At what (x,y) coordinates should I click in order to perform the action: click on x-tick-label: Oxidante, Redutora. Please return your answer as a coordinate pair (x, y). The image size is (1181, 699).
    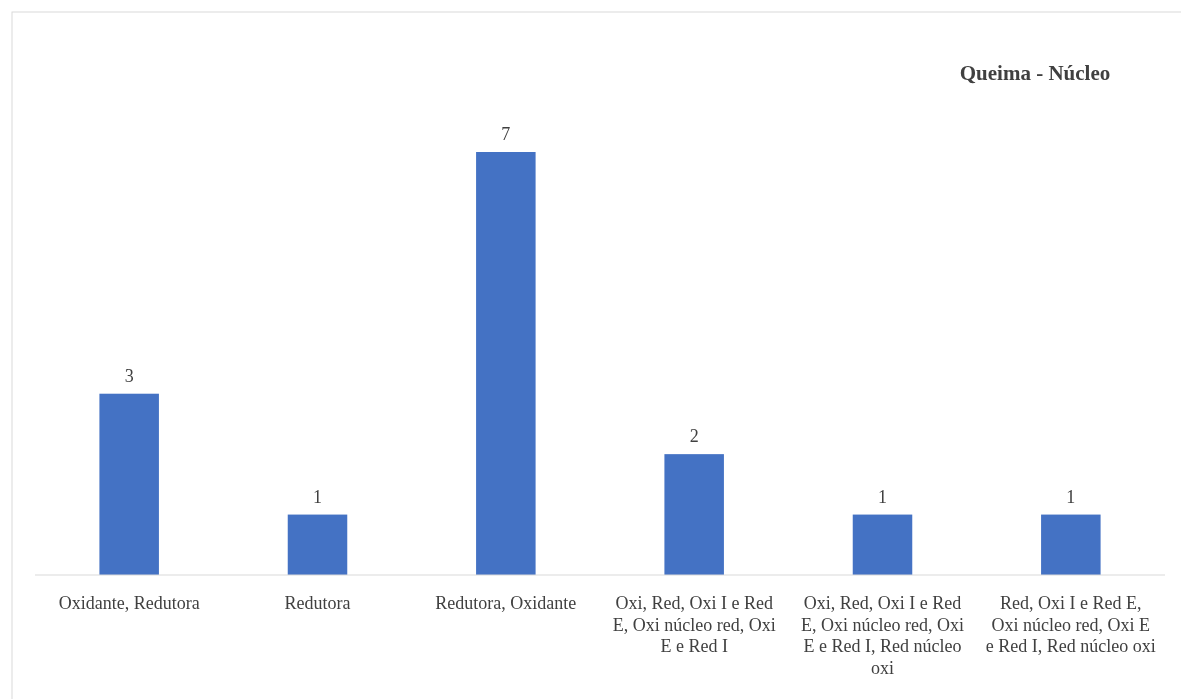
    Looking at the image, I should click on (129, 603).